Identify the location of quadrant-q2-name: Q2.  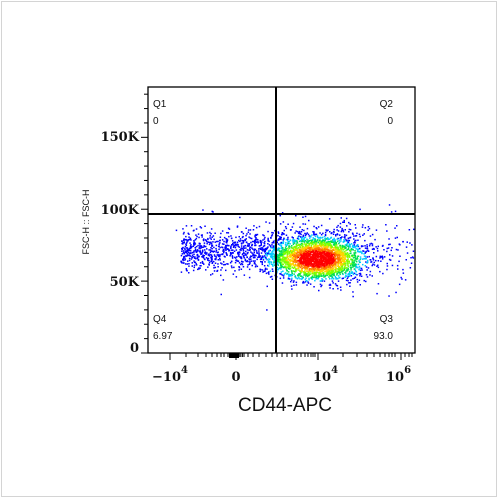
(387, 104).